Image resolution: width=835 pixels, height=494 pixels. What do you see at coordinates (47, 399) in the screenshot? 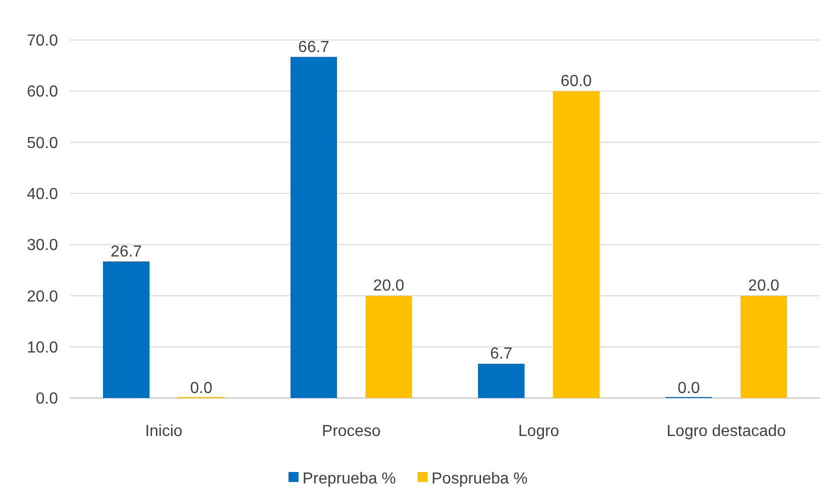
I see `y-tick-label: 0.0` at bounding box center [47, 399].